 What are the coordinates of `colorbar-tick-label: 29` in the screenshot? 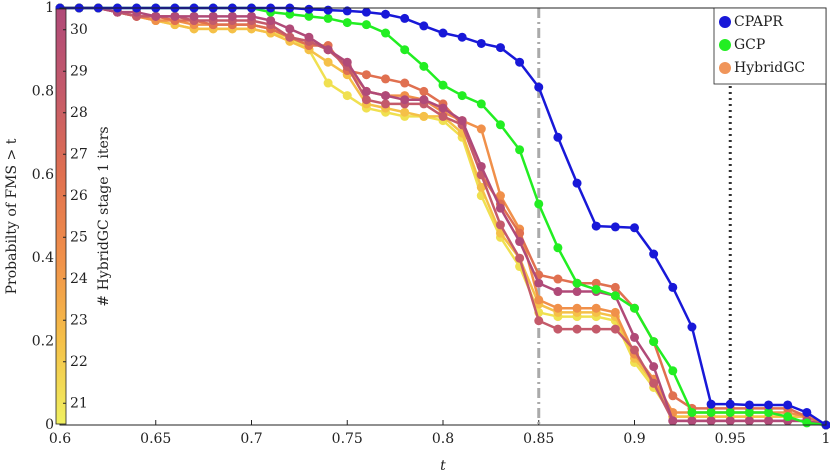 It's located at (79, 71).